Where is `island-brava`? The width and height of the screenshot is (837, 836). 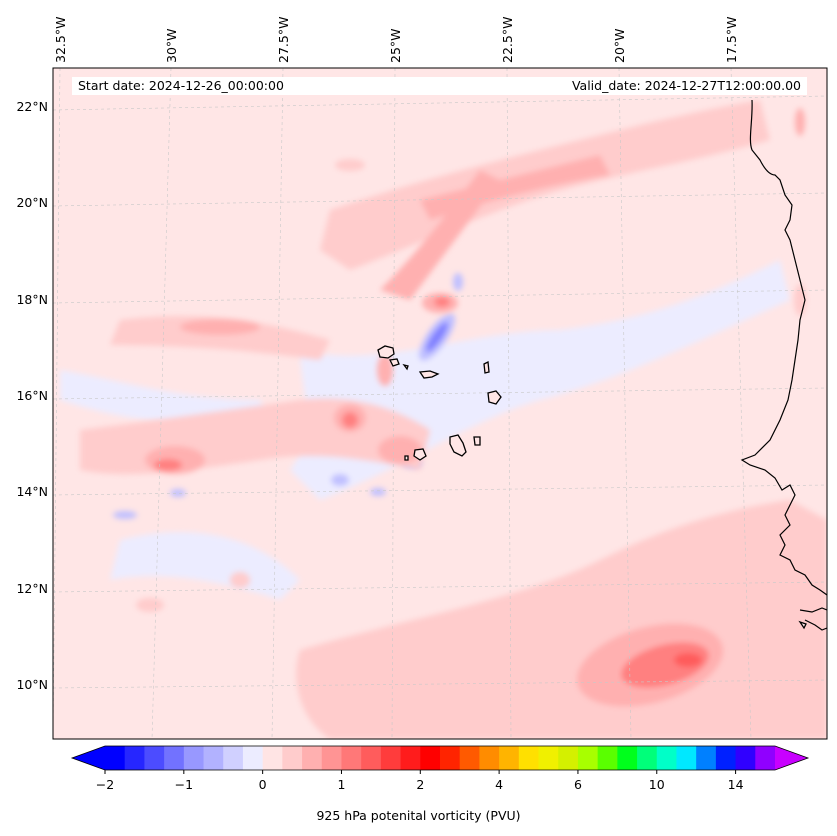 island-brava is located at coordinates (406, 458).